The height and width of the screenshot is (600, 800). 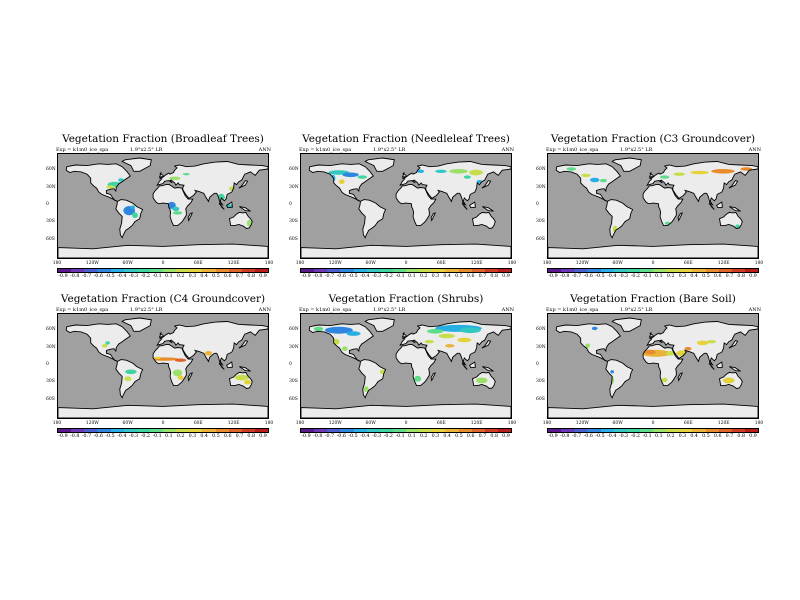 I want to click on colorbar-tick-label: -0.5, so click(x=600, y=436).